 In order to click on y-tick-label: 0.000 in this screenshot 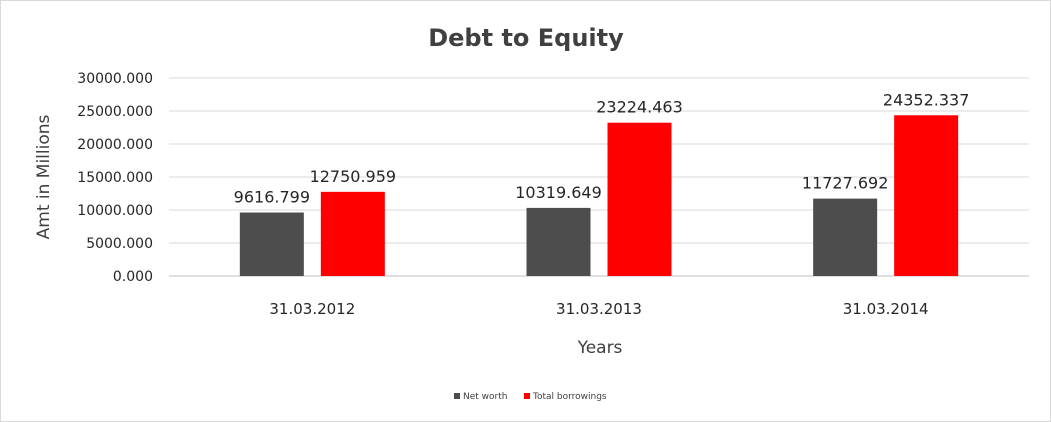, I will do `click(133, 277)`.